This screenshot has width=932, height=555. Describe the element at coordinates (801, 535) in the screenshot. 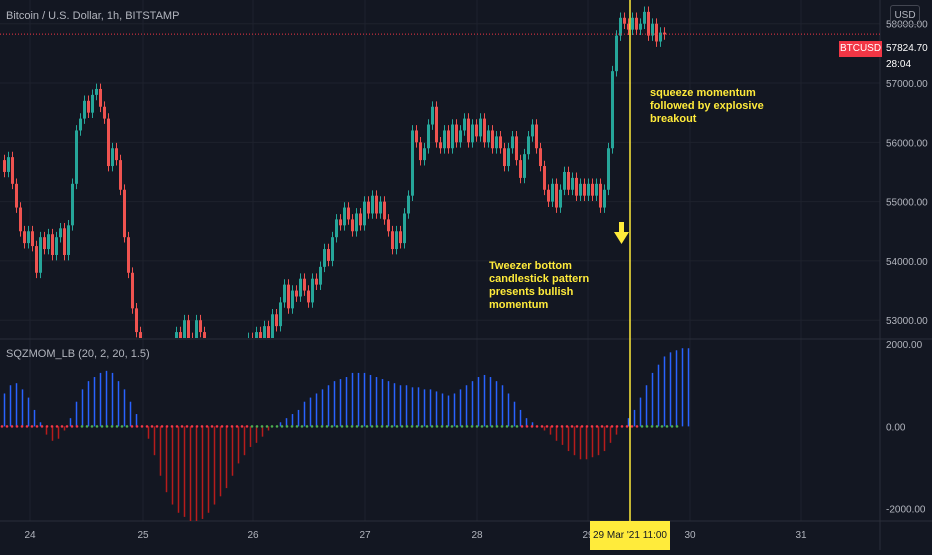

I see `time-tick-label: 31` at that location.